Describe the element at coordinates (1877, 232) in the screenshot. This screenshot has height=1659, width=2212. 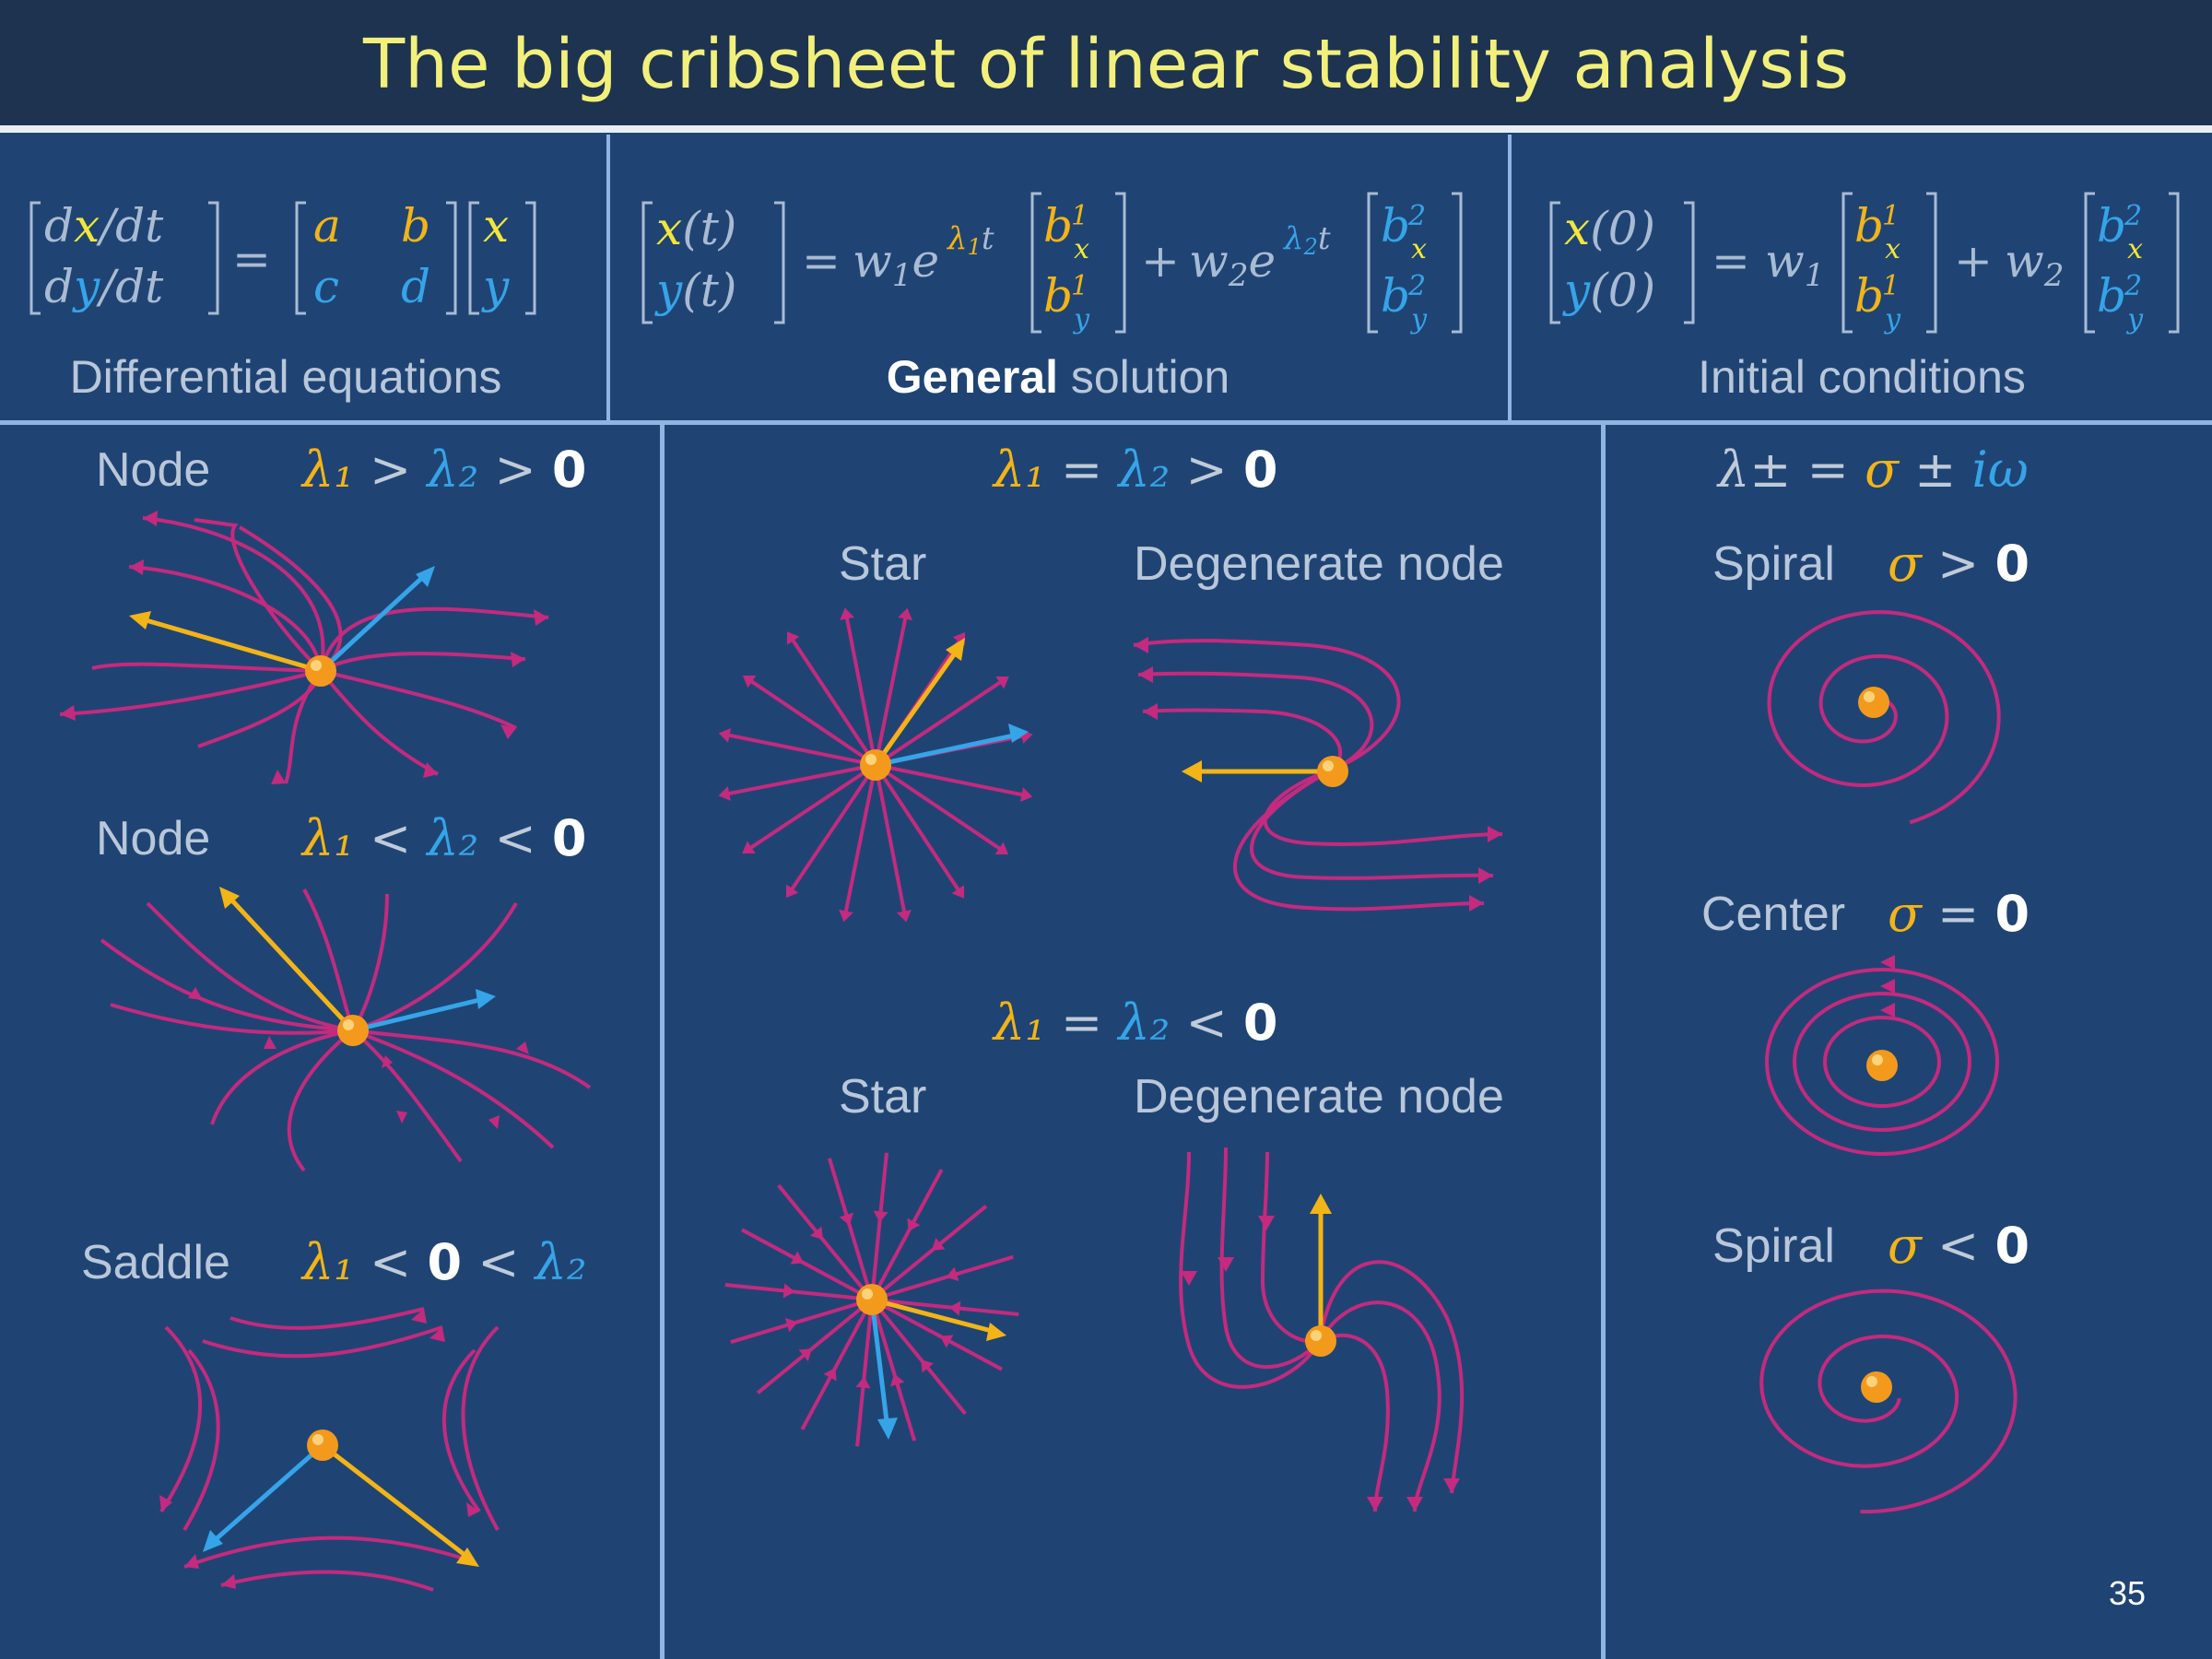
I see `svg-text:b1x: b1 x` at that location.